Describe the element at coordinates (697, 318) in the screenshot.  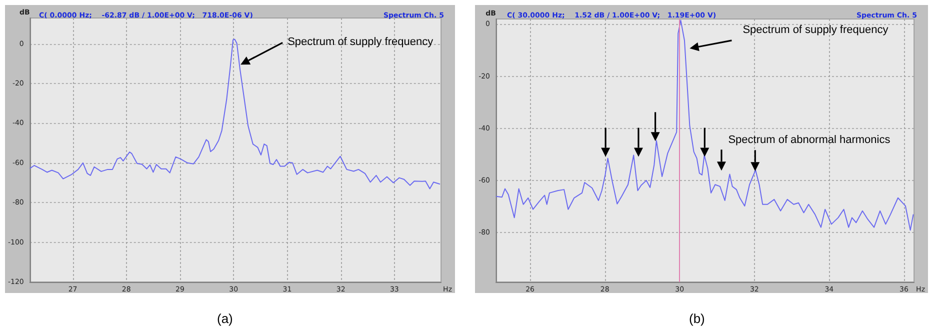
I see `text: (b)` at that location.